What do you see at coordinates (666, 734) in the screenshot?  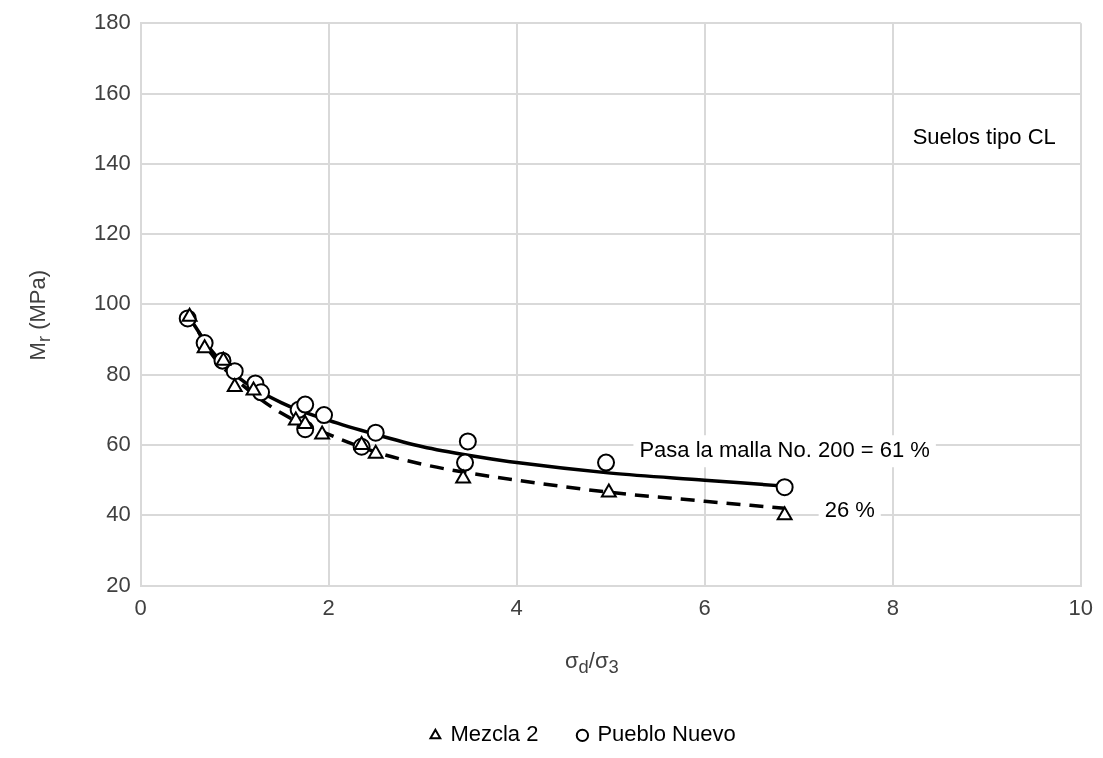 I see `legend-label: Pueblo Nuevo` at bounding box center [666, 734].